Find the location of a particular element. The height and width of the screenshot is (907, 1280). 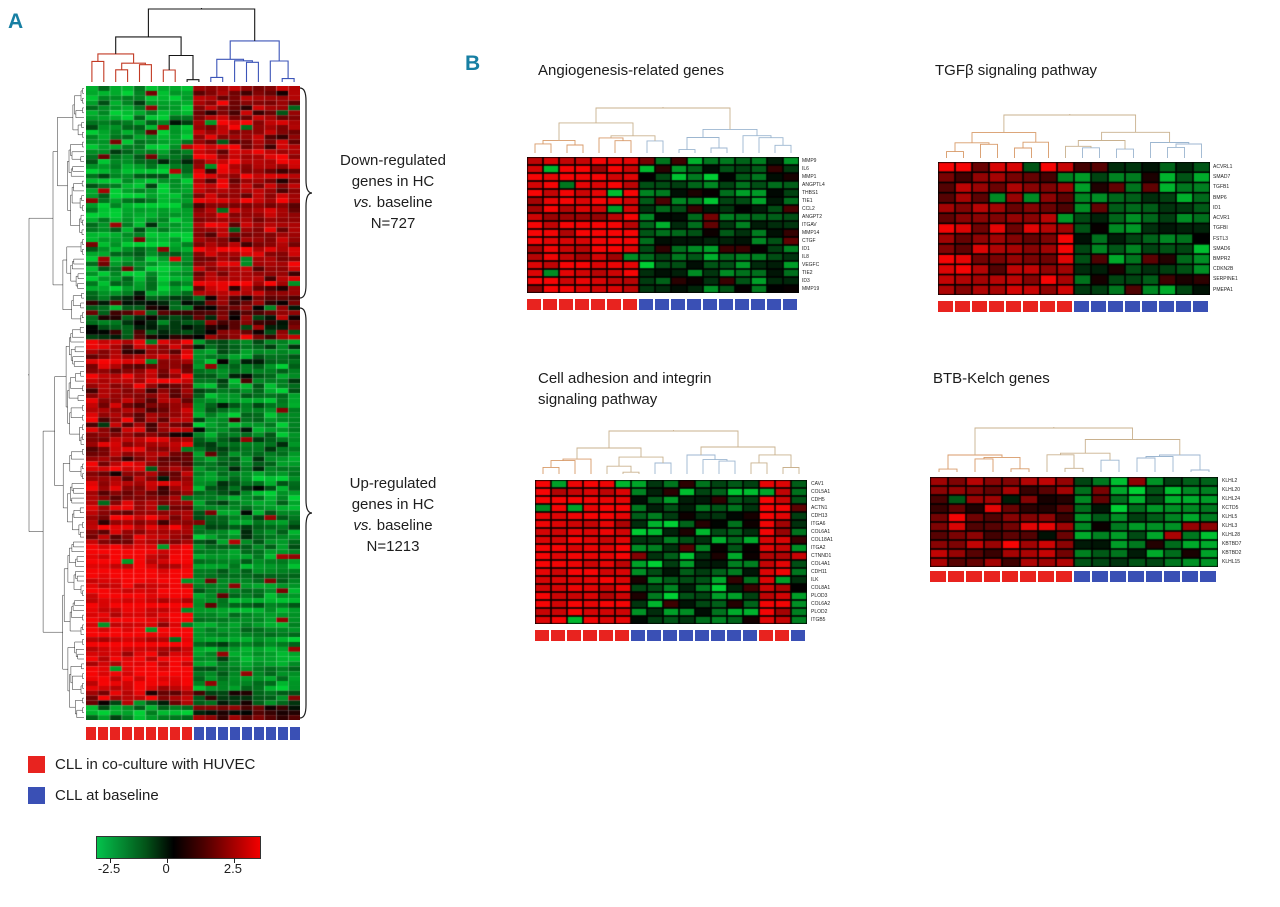

angiogenesis-sample-strip is located at coordinates (662, 304).